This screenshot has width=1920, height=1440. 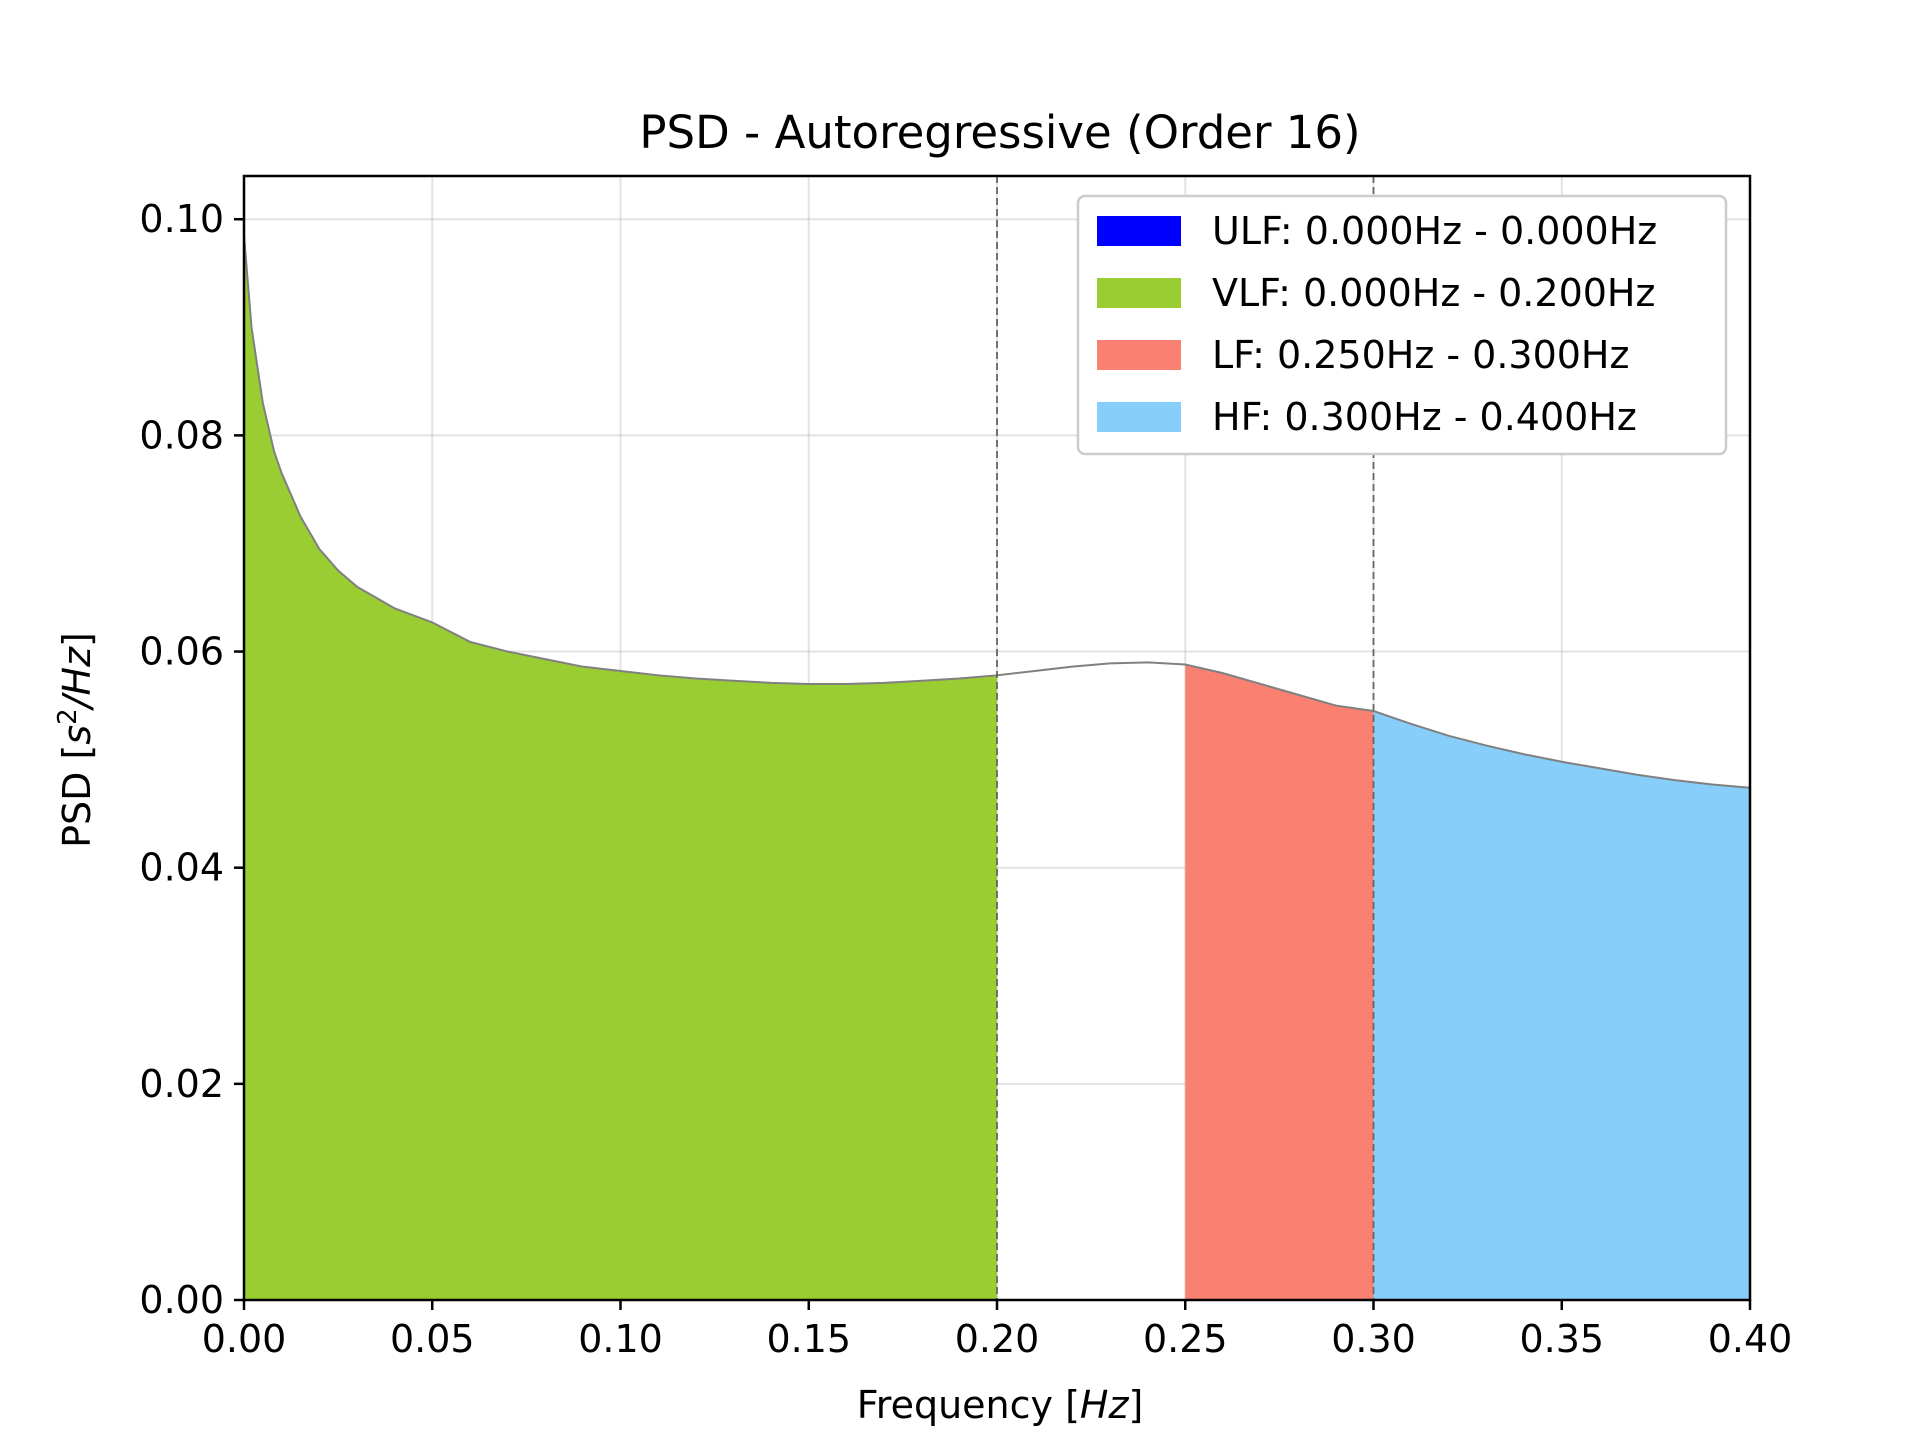 What do you see at coordinates (181, 652) in the screenshot?
I see `y-tick-label: 0.06` at bounding box center [181, 652].